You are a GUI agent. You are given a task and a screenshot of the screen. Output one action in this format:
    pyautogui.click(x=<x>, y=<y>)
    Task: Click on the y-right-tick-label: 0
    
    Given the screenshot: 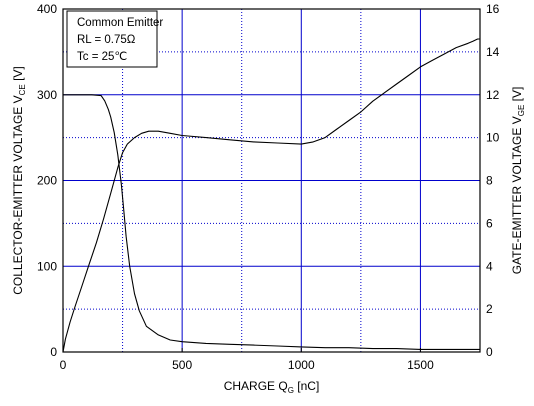 What is the action you would take?
    pyautogui.click(x=489, y=352)
    